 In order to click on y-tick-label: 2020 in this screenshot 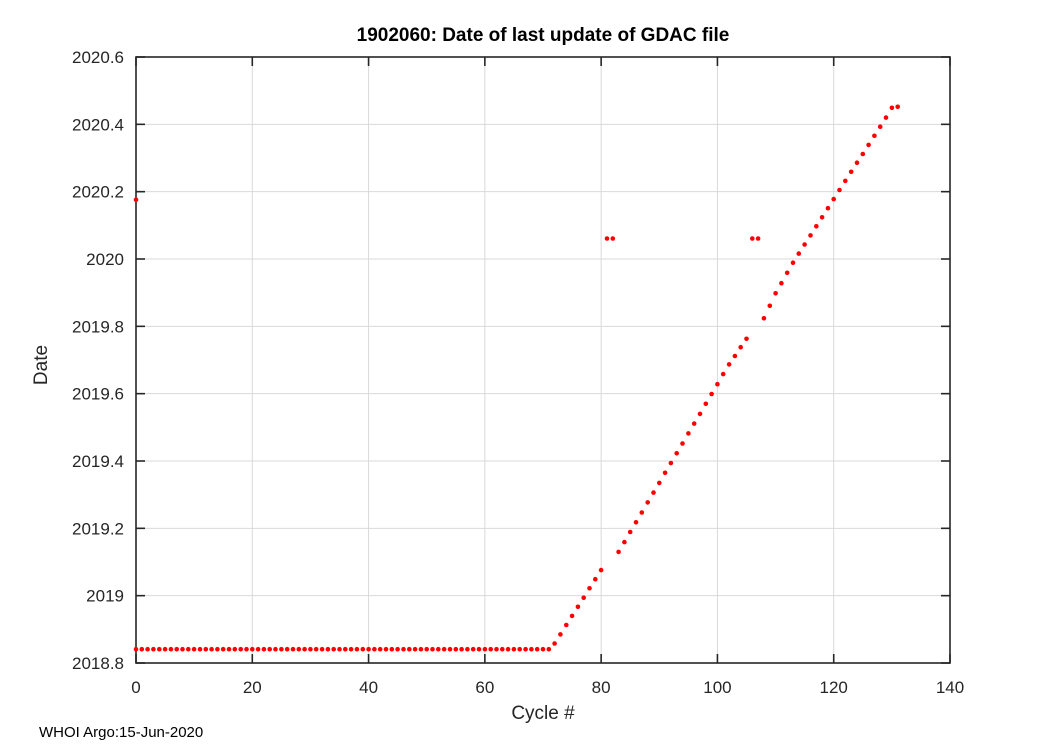, I will do `click(105, 259)`.